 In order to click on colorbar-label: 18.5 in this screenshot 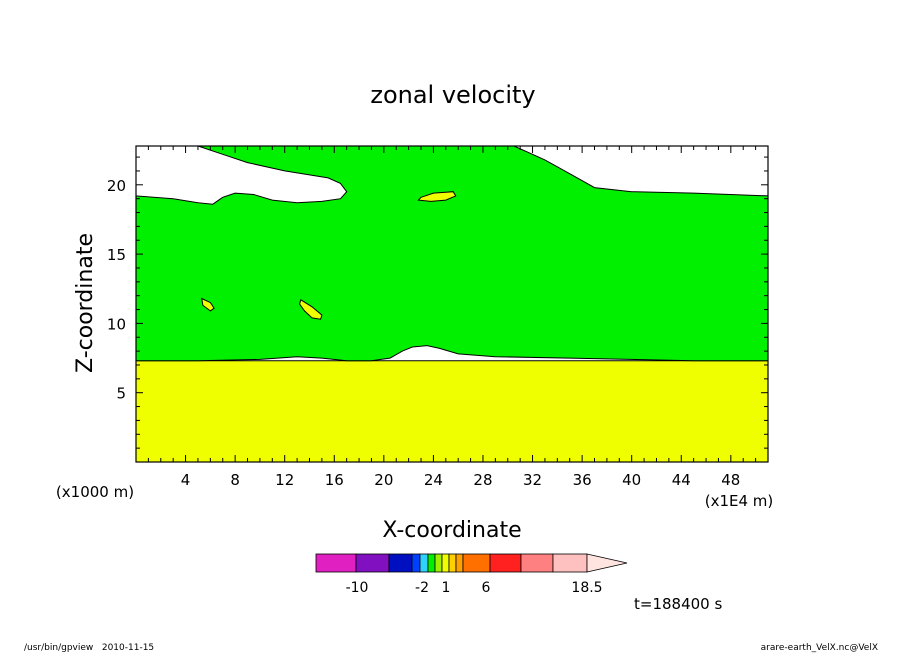, I will do `click(586, 588)`.